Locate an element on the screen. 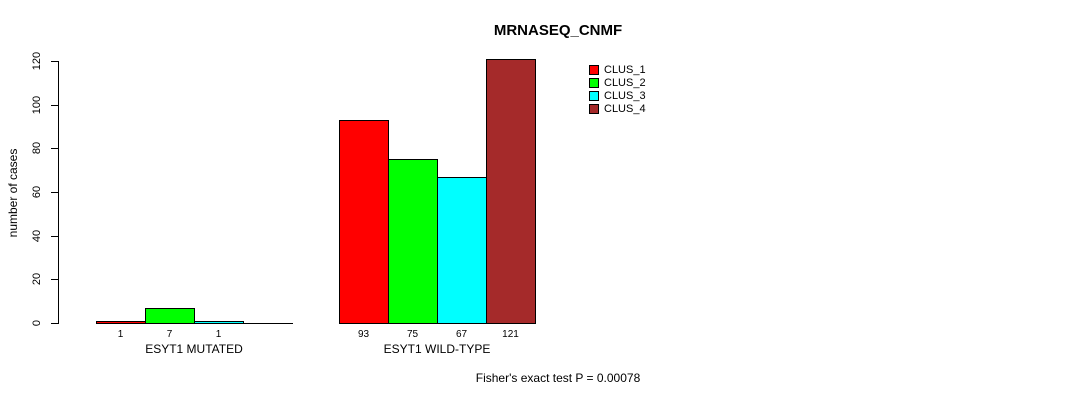  bar-value-label: 121 is located at coordinates (510, 334).